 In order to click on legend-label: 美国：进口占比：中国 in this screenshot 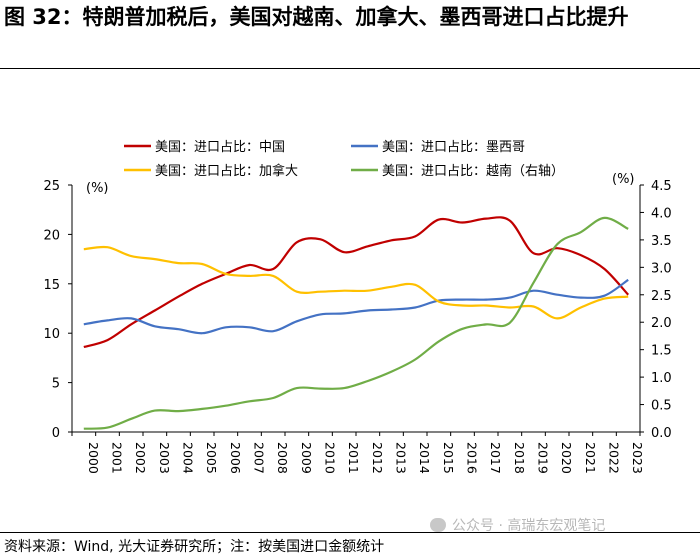, I will do `click(220, 147)`.